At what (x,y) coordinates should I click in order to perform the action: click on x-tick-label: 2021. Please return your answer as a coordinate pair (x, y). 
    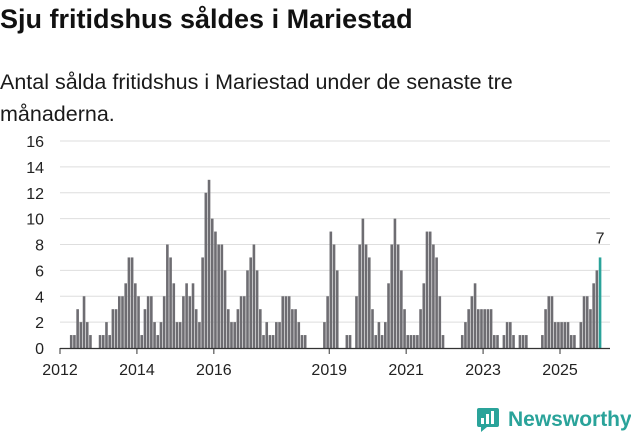
    Looking at the image, I should click on (406, 370).